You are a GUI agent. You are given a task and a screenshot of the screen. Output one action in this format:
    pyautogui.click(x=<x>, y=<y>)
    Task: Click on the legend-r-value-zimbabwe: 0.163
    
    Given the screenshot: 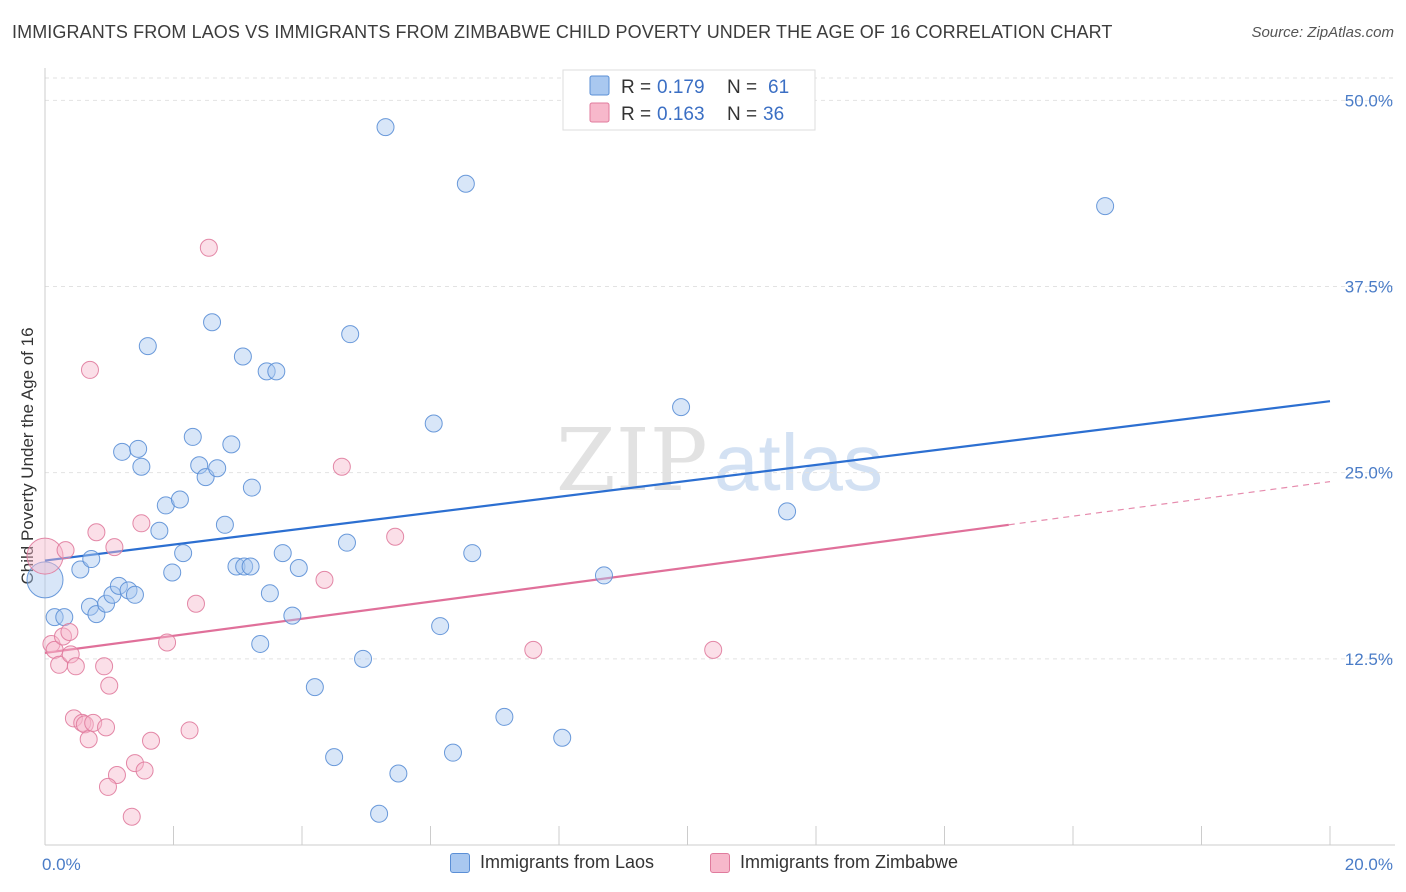 What is the action you would take?
    pyautogui.click(x=681, y=114)
    